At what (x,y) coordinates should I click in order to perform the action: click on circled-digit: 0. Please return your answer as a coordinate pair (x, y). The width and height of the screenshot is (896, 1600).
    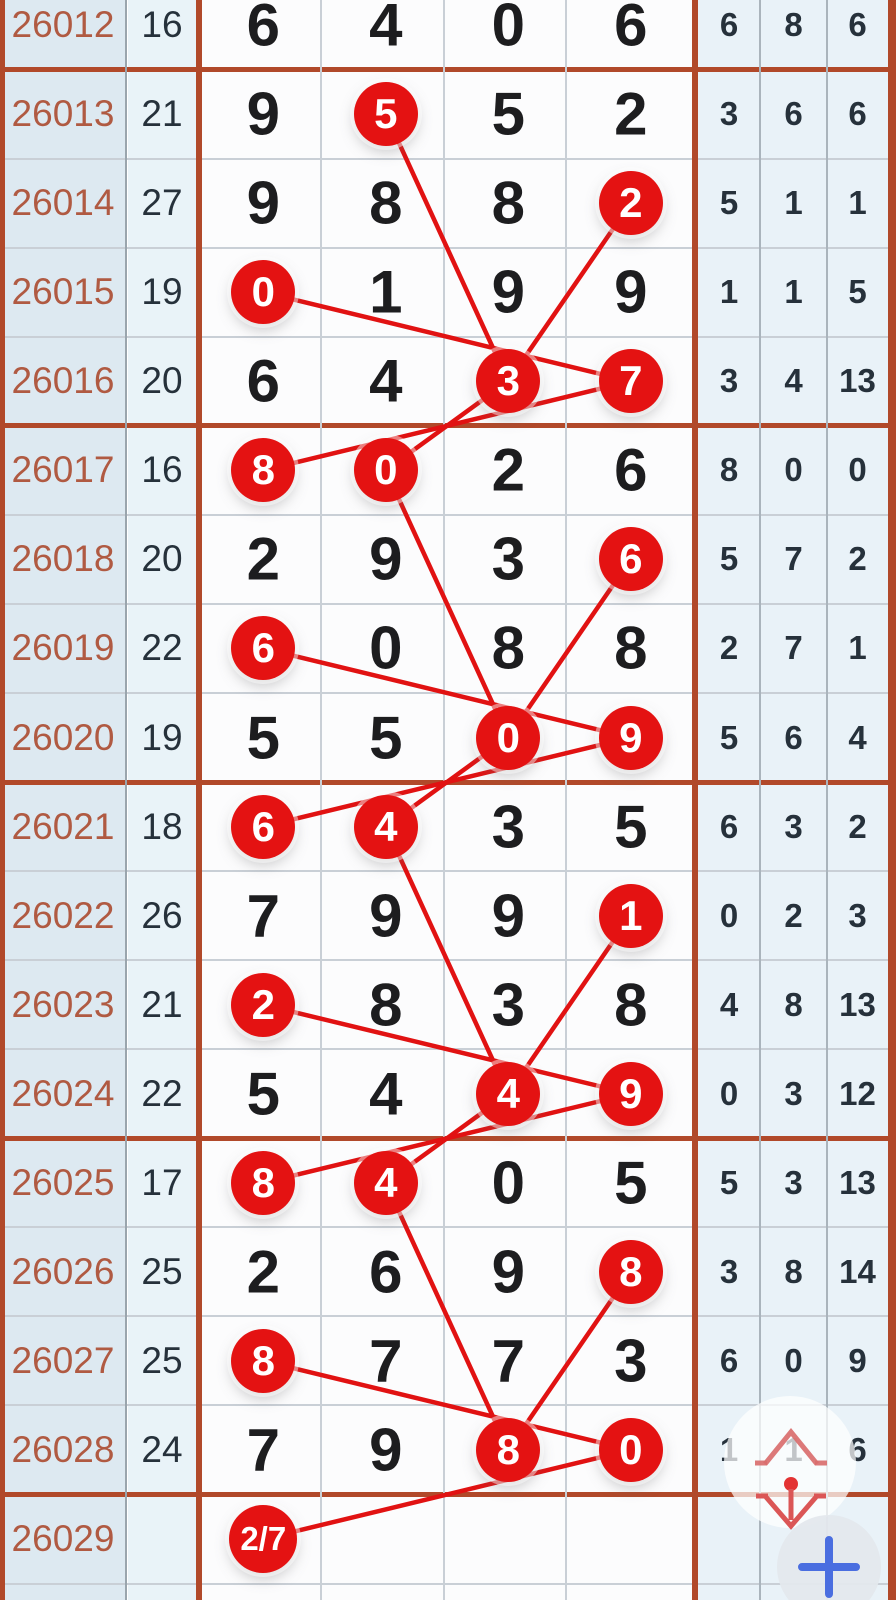
    Looking at the image, I should click on (385, 470).